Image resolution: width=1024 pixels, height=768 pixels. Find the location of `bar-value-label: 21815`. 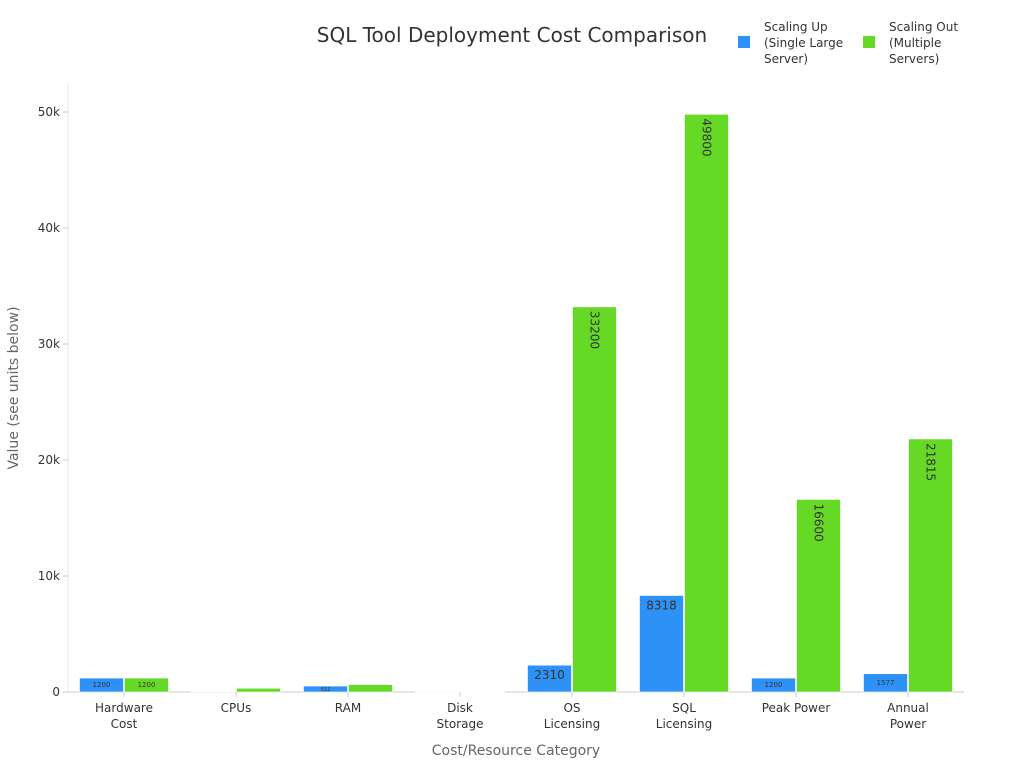

bar-value-label: 21815 is located at coordinates (930, 462).